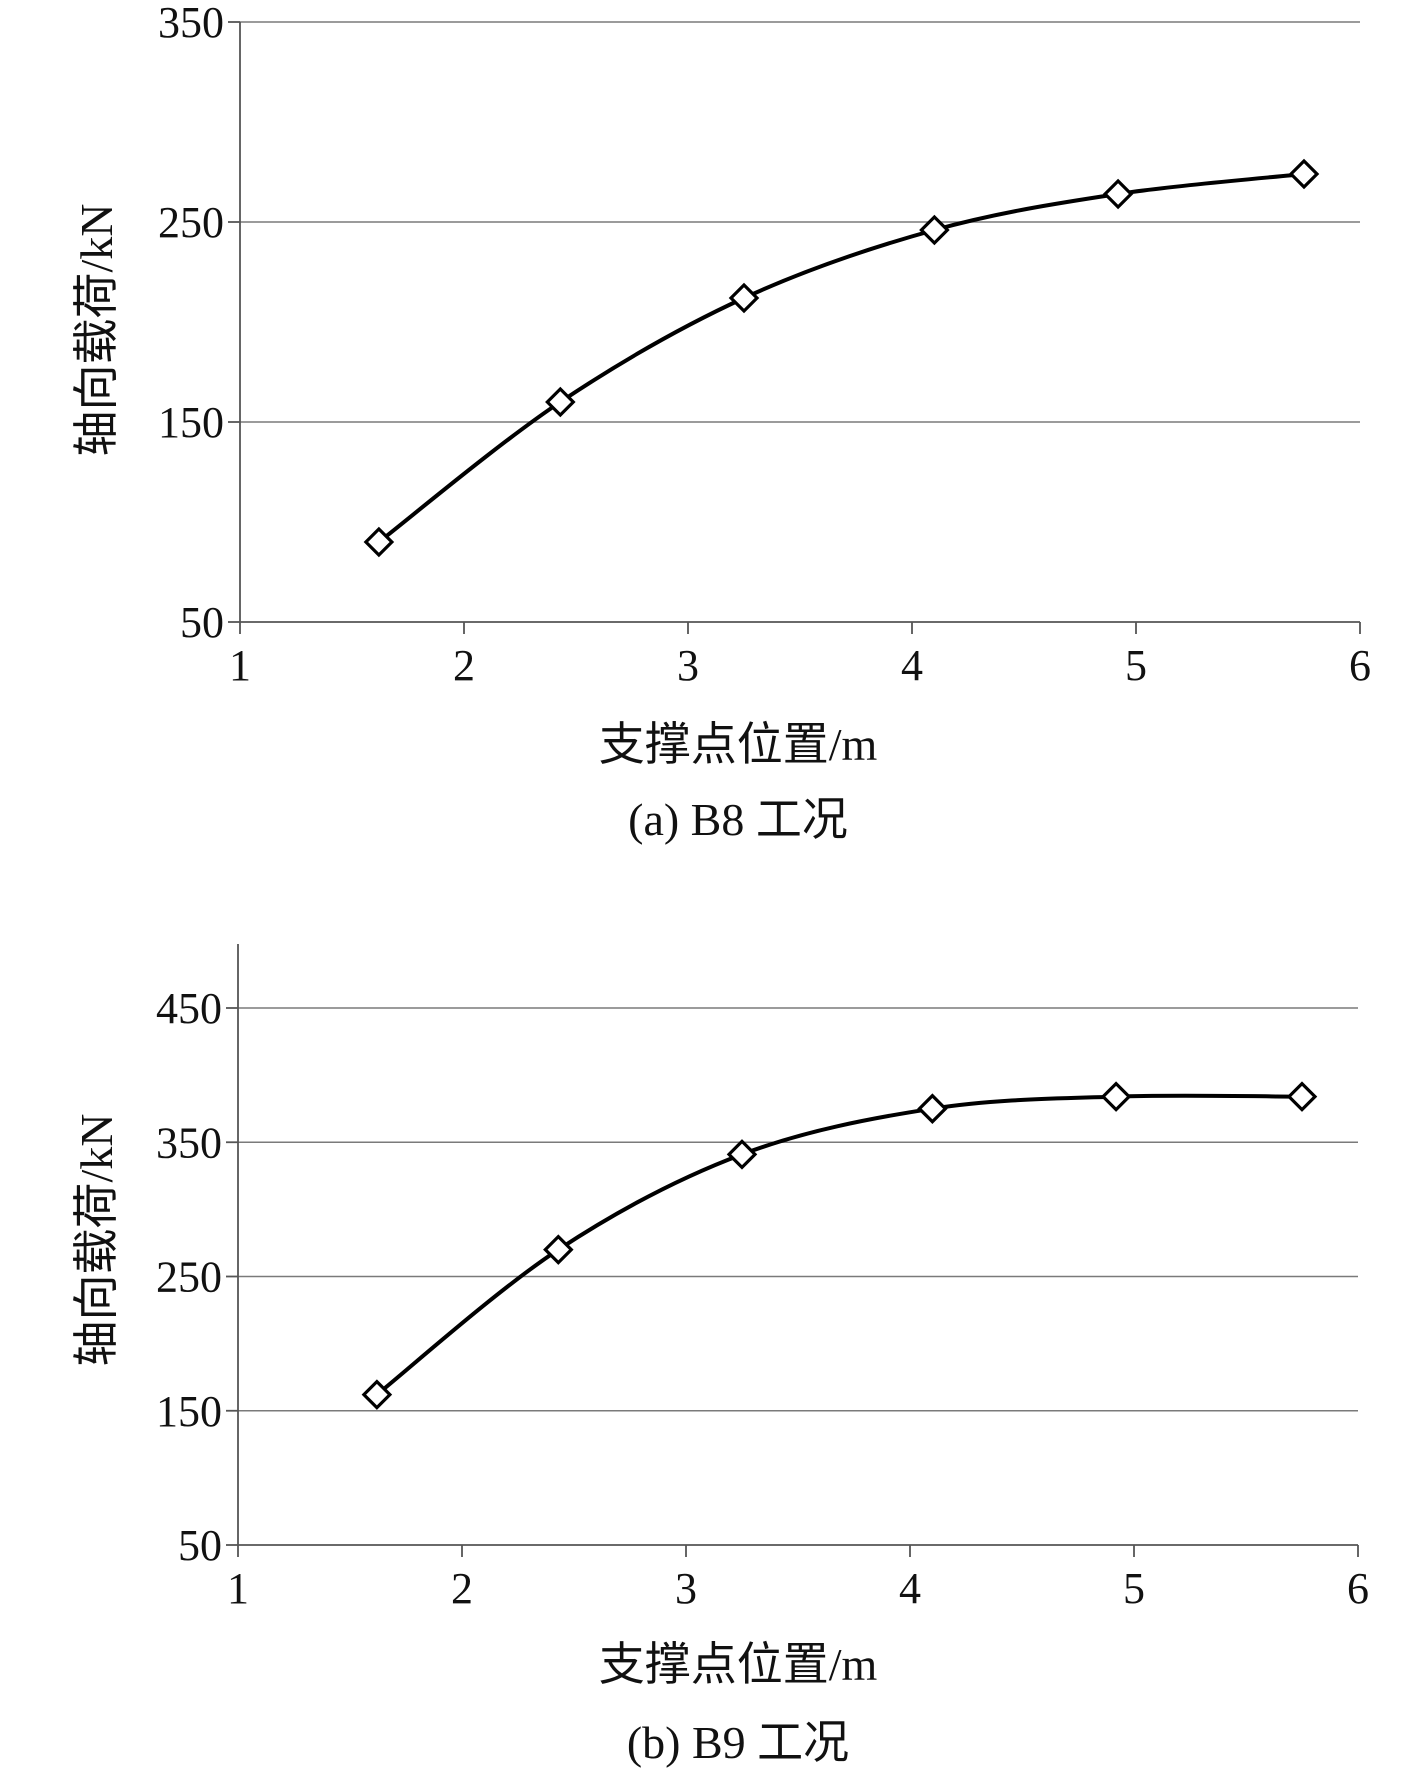  Describe the element at coordinates (686, 1588) in the screenshot. I see `chart-b-x-tick-label: 3` at that location.